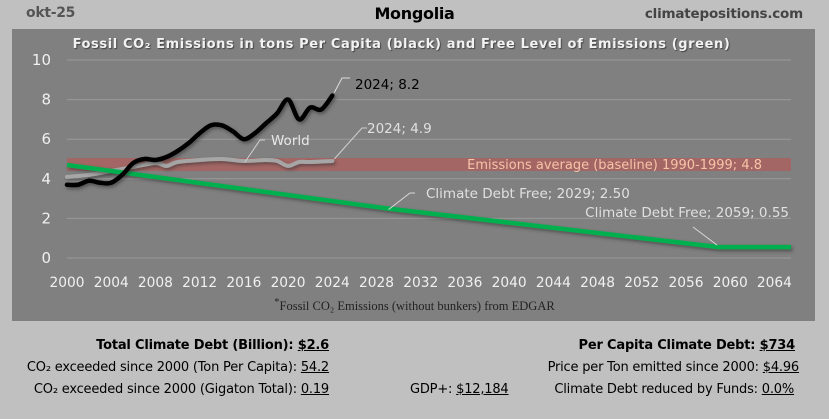 The width and height of the screenshot is (829, 419). What do you see at coordinates (414, 13) in the screenshot?
I see `country-title: Mongolia` at bounding box center [414, 13].